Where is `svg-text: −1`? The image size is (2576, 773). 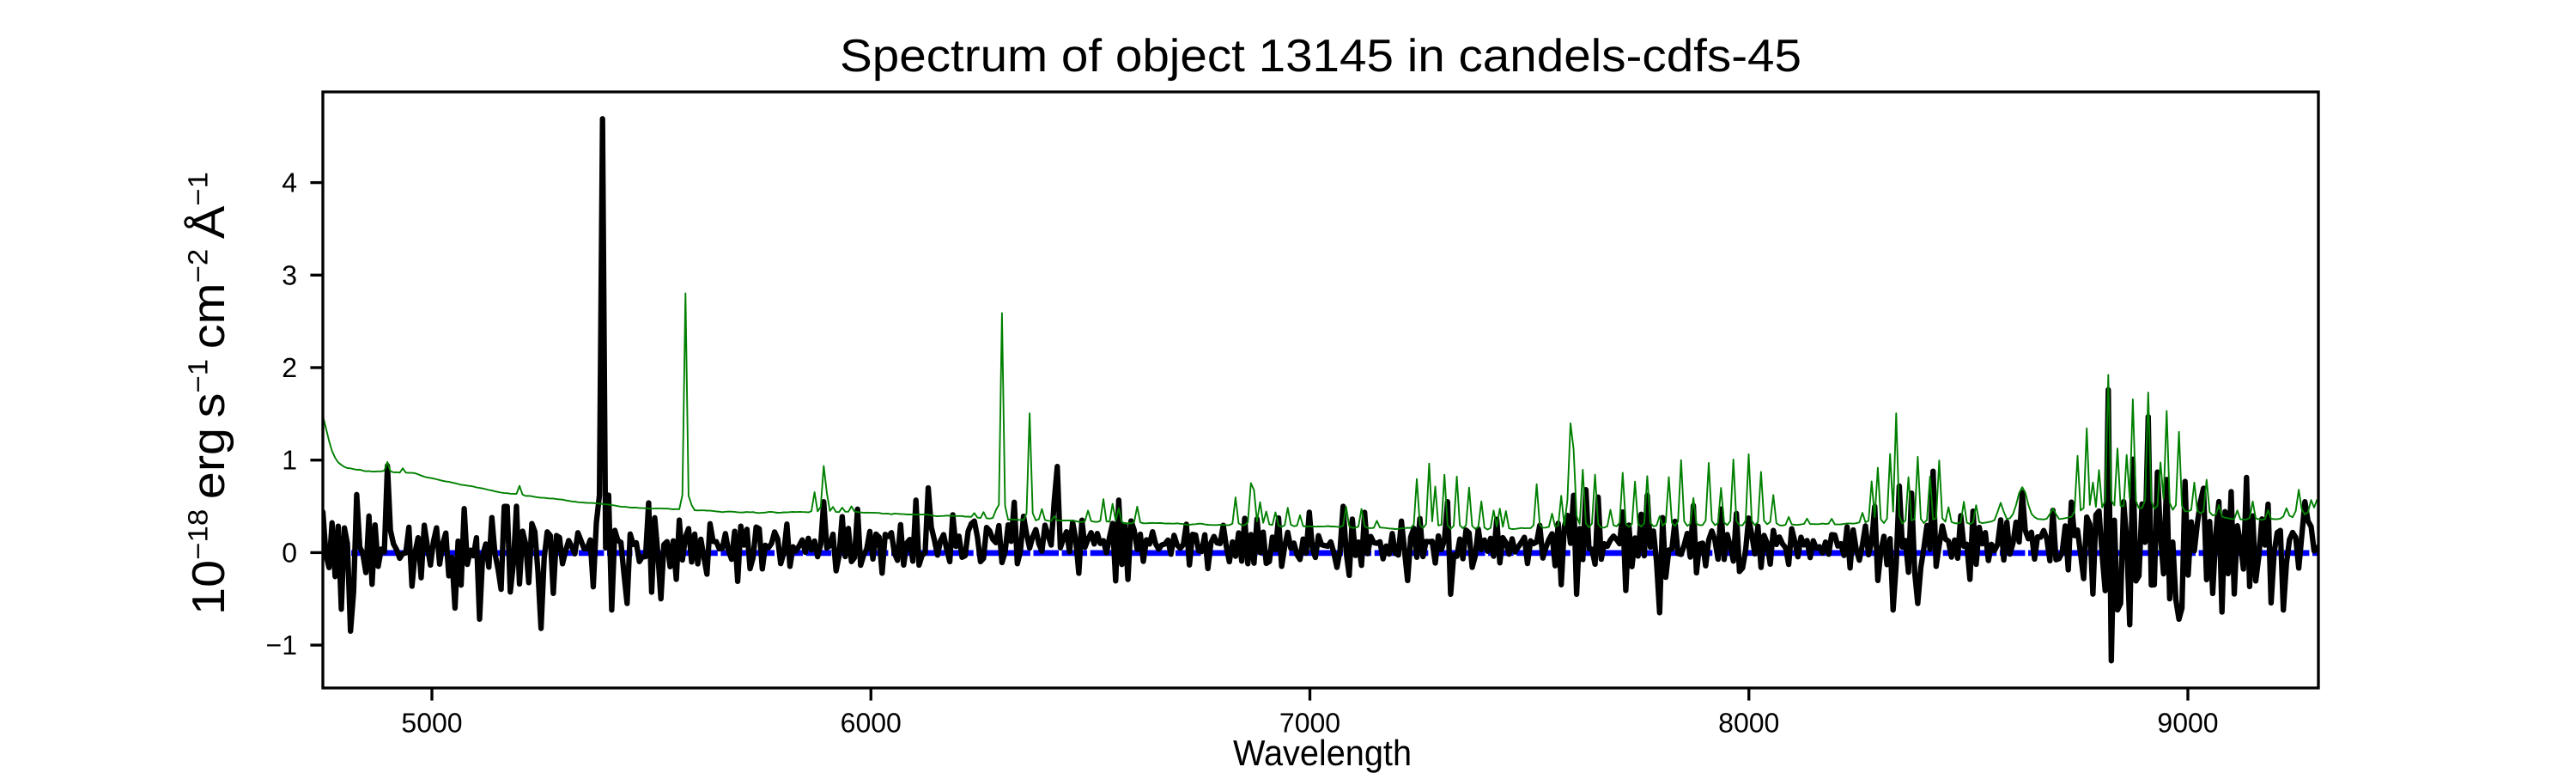 svg-text: −1 is located at coordinates (281, 645).